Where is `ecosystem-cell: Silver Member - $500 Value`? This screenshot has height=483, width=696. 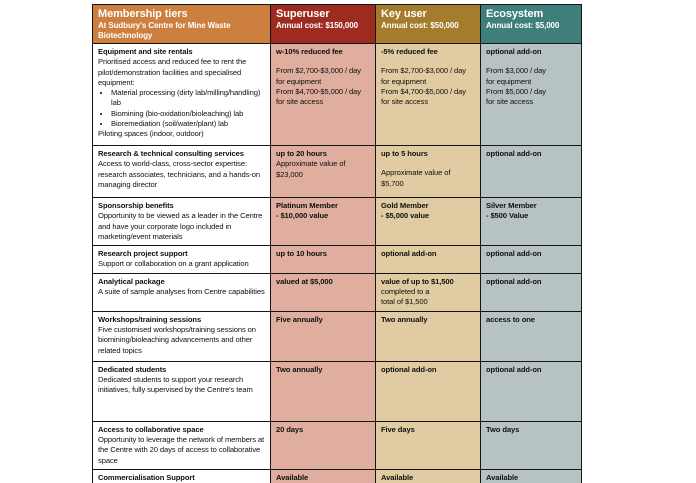 ecosystem-cell: Silver Member - $500 Value is located at coordinates (531, 221).